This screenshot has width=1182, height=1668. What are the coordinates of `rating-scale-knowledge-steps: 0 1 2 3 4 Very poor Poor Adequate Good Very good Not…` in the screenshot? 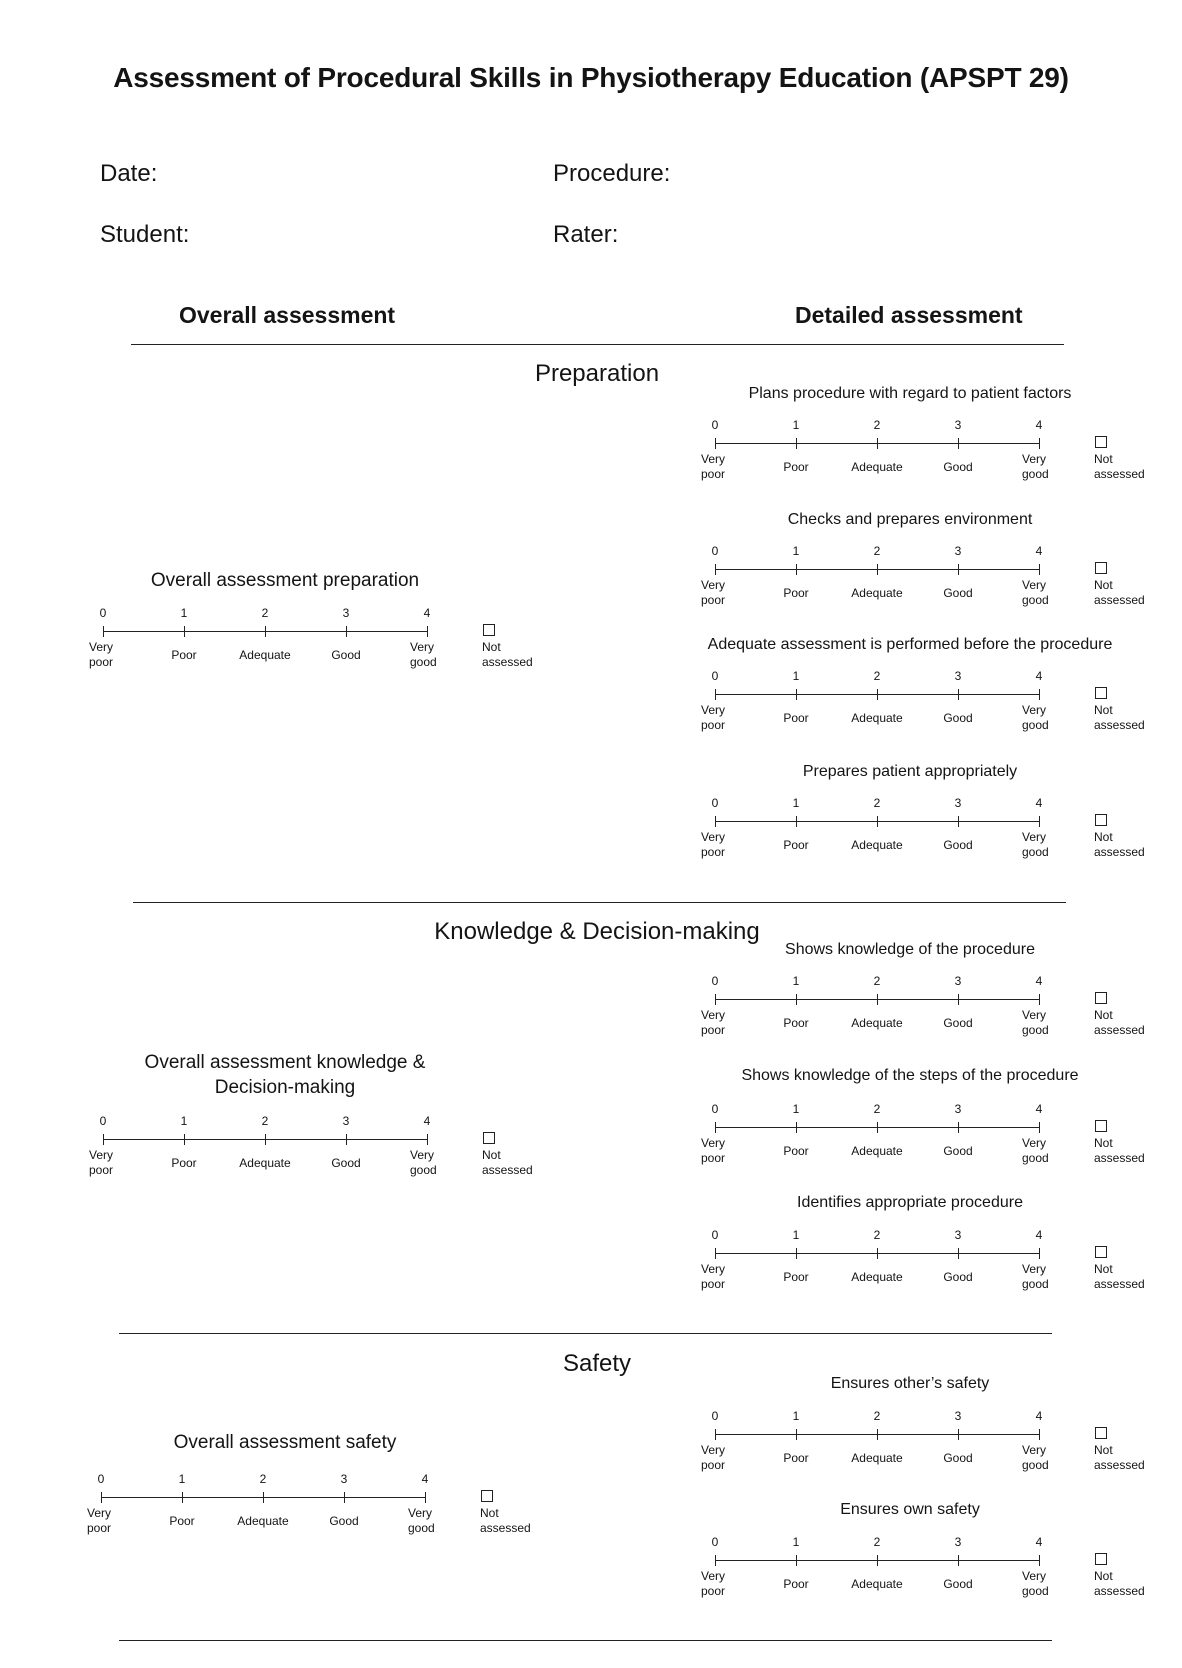 It's located at (933, 1134).